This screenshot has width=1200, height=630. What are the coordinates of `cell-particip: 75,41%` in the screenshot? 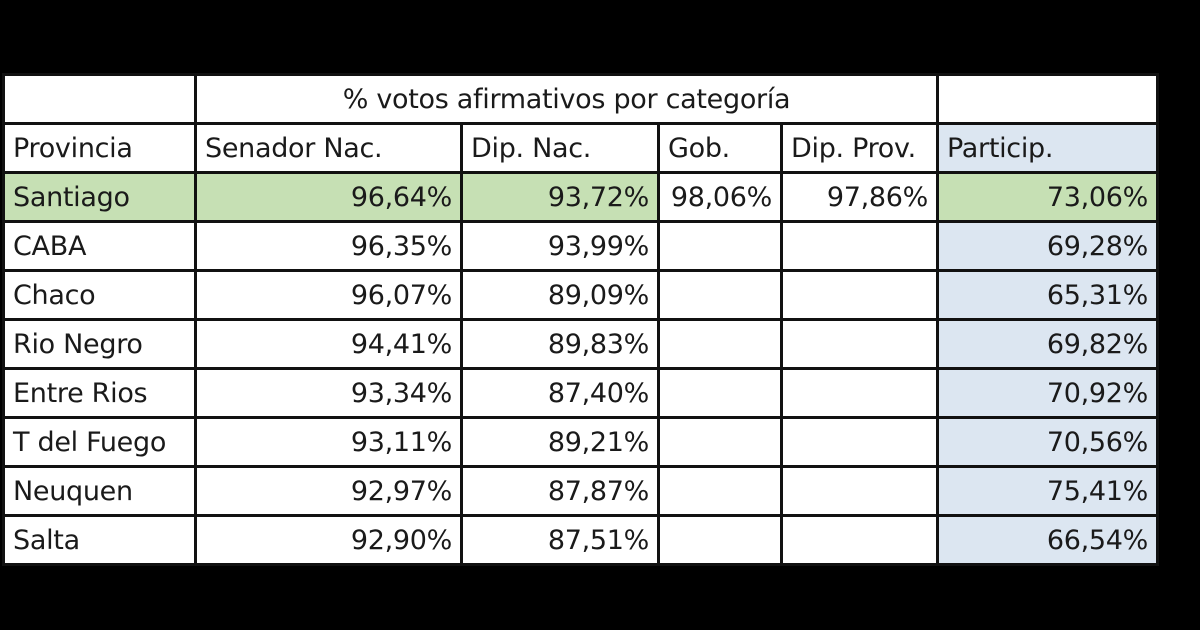 It's located at (1047, 491).